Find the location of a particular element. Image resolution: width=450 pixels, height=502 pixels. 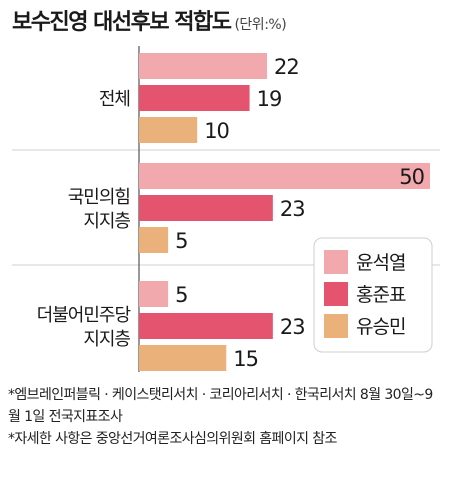

chart-subtitle: (단위:%) is located at coordinates (260, 25).